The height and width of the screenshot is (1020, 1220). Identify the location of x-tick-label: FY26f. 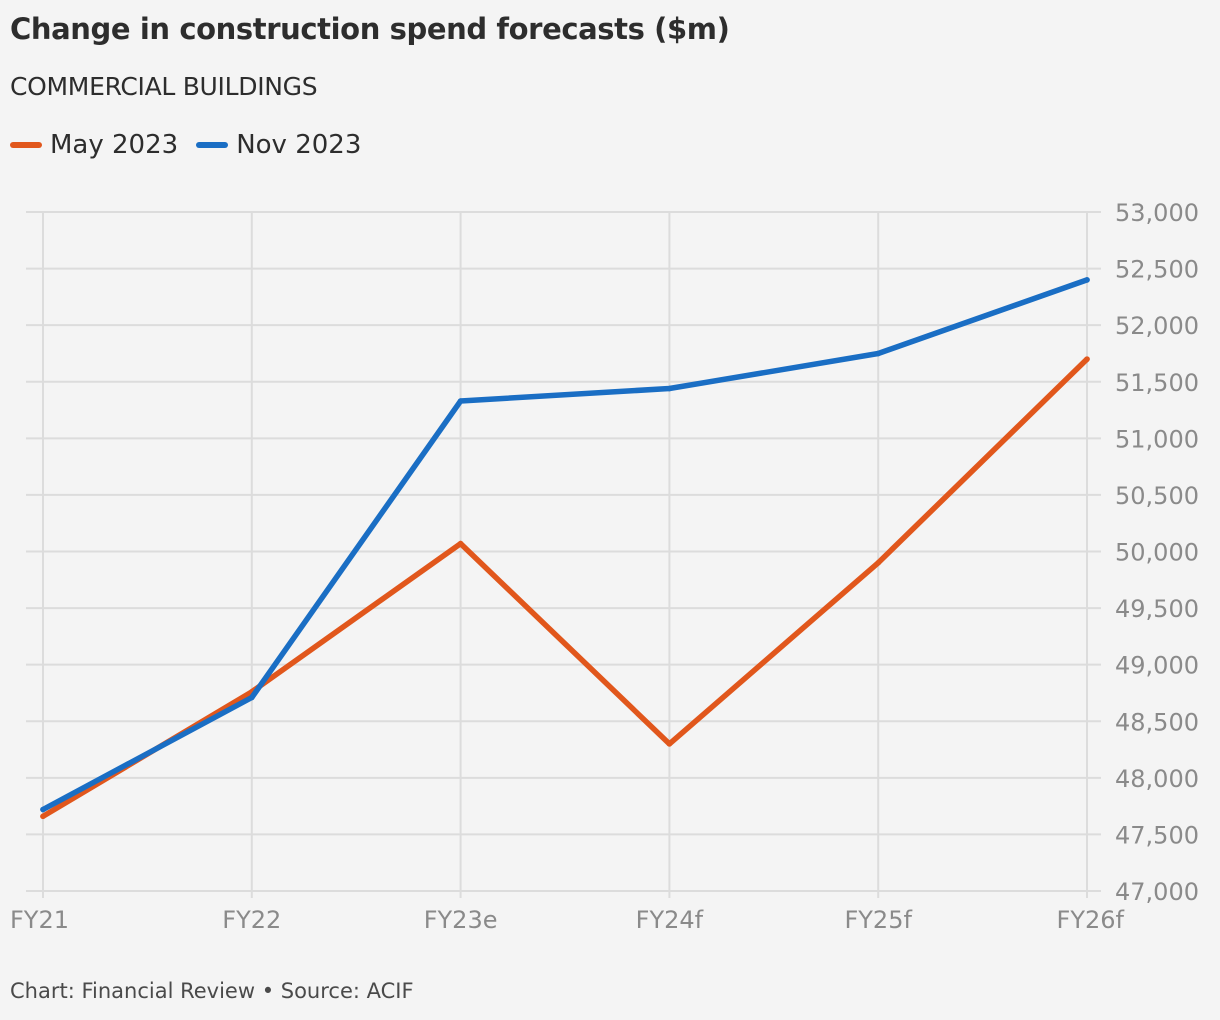
(1091, 920).